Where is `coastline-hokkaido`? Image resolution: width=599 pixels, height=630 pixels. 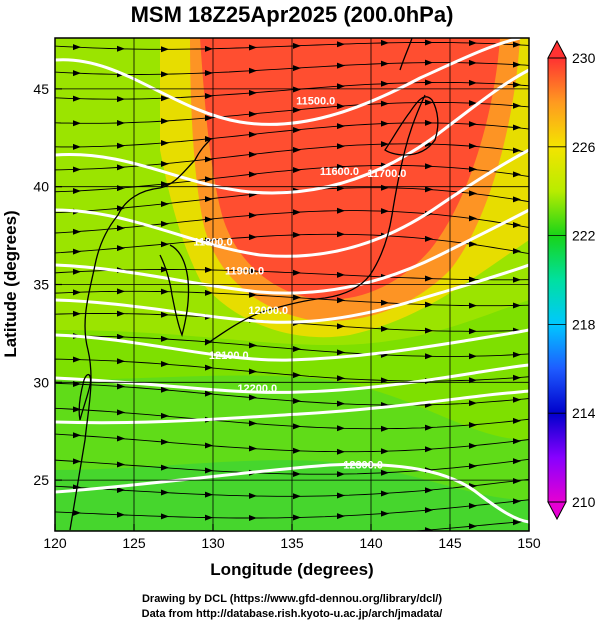
coastline-hokkaido is located at coordinates (411, 126).